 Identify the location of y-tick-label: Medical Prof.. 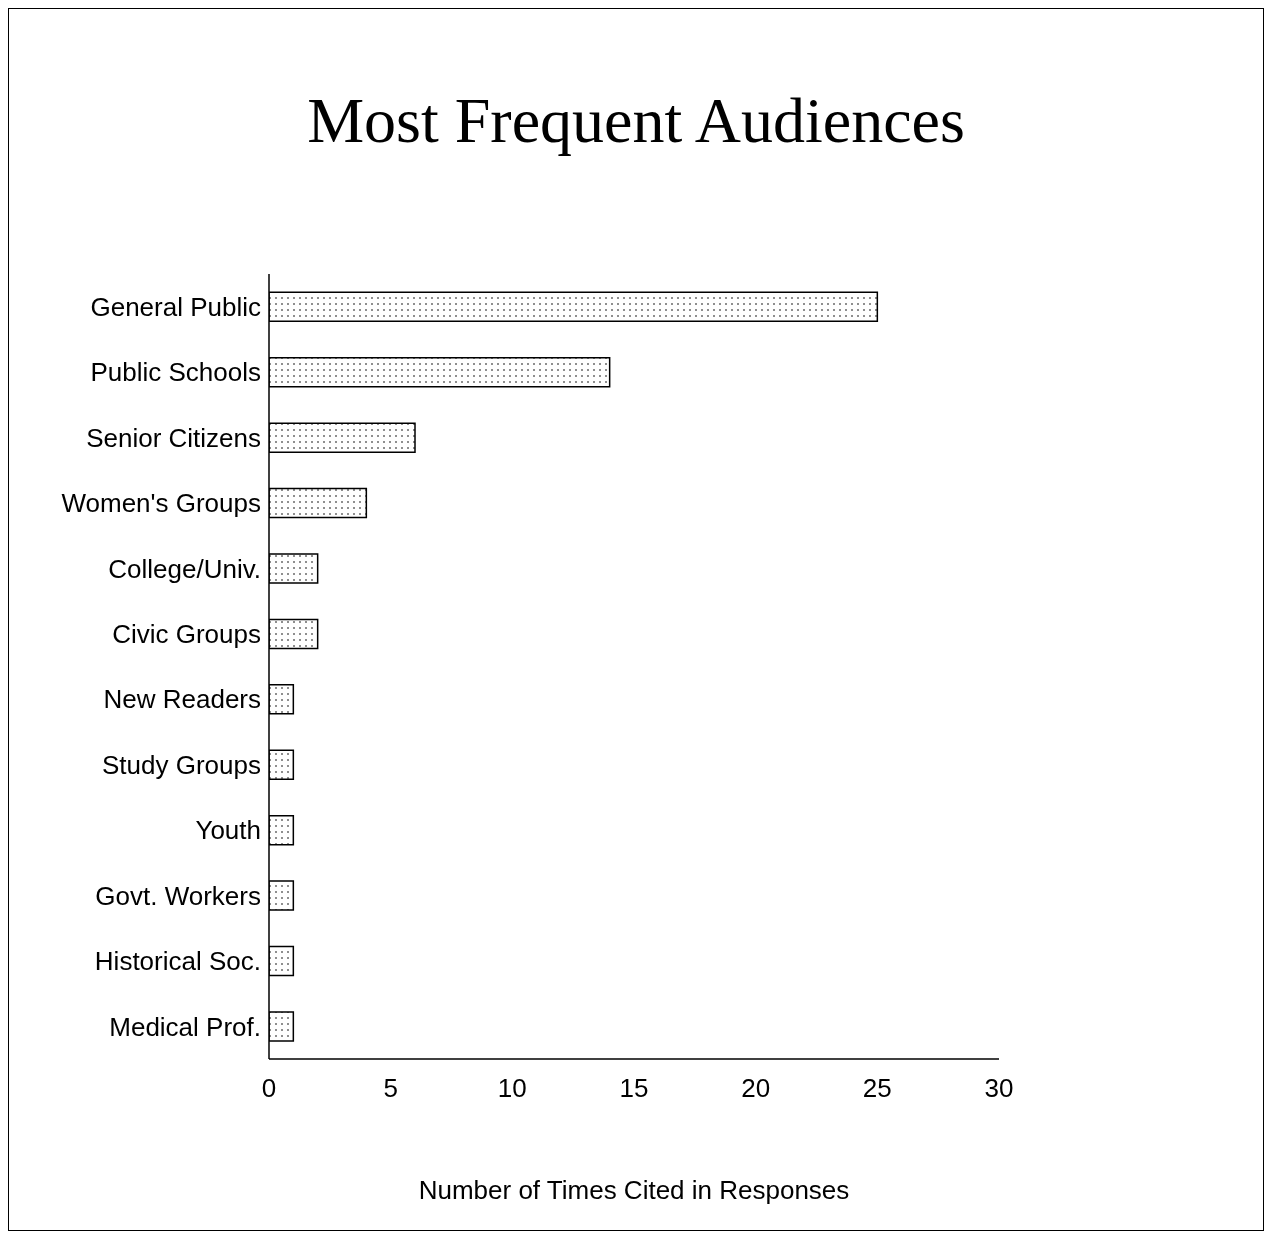
(185, 1026).